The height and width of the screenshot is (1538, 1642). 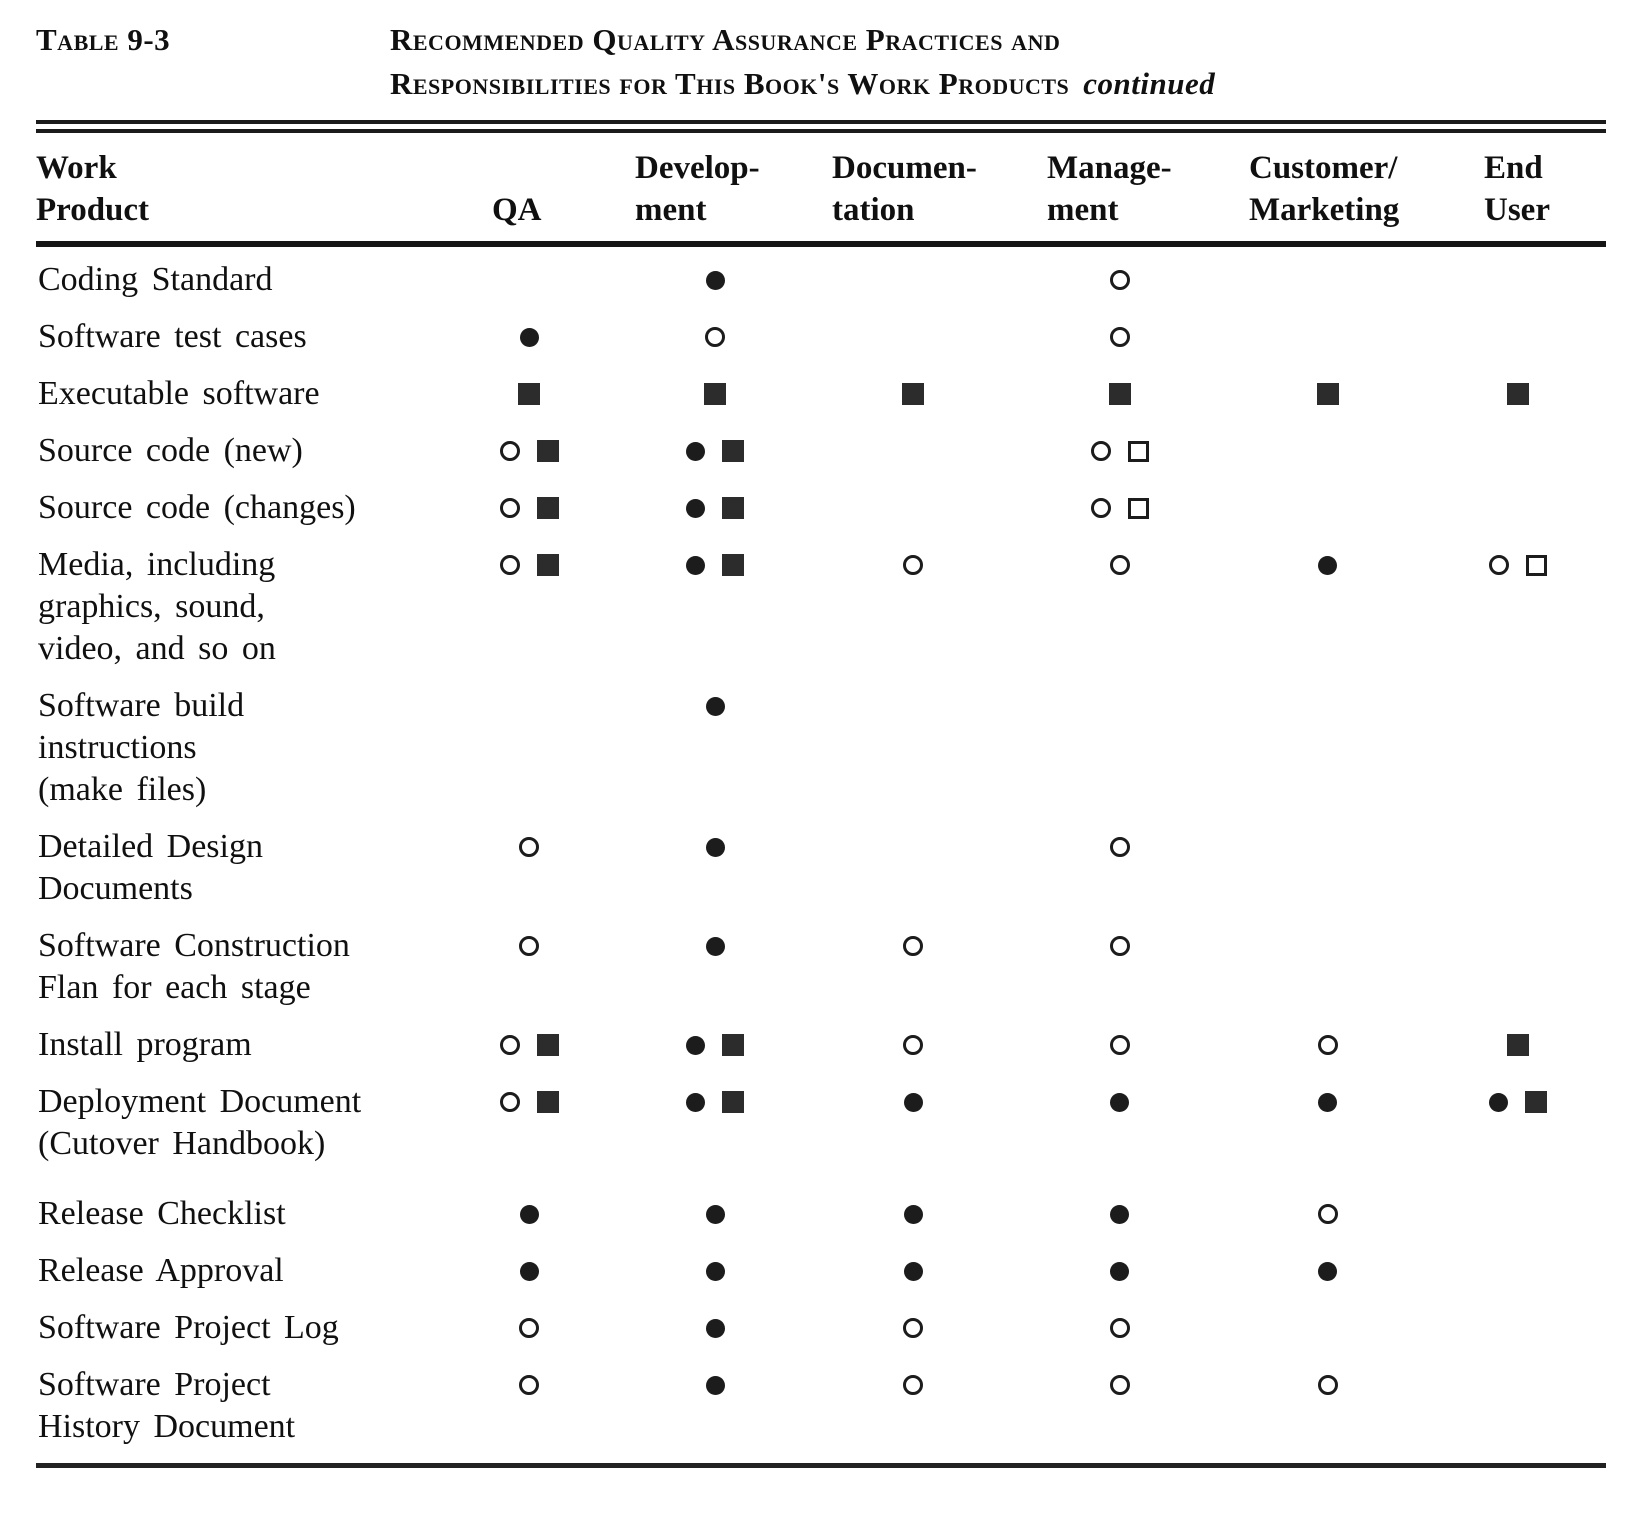 What do you see at coordinates (517, 210) in the screenshot?
I see `column-header-qa: QA` at bounding box center [517, 210].